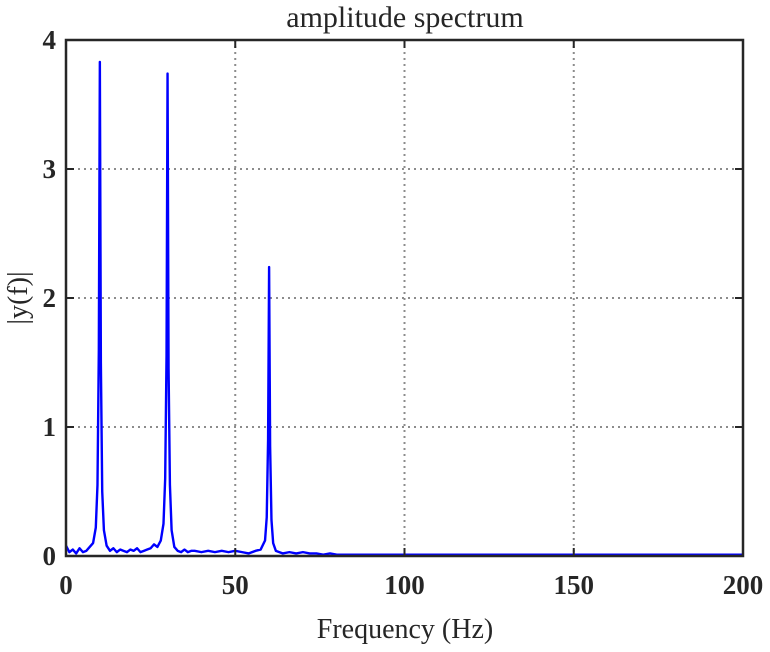  I want to click on x-tick-label: 0, so click(66, 585).